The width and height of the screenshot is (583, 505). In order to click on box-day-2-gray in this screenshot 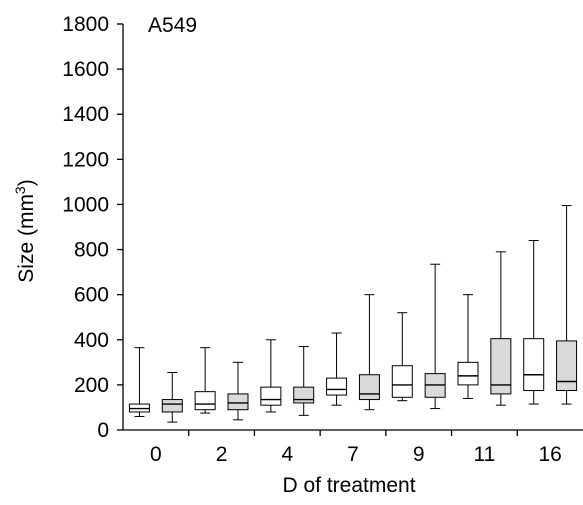, I will do `click(238, 391)`.